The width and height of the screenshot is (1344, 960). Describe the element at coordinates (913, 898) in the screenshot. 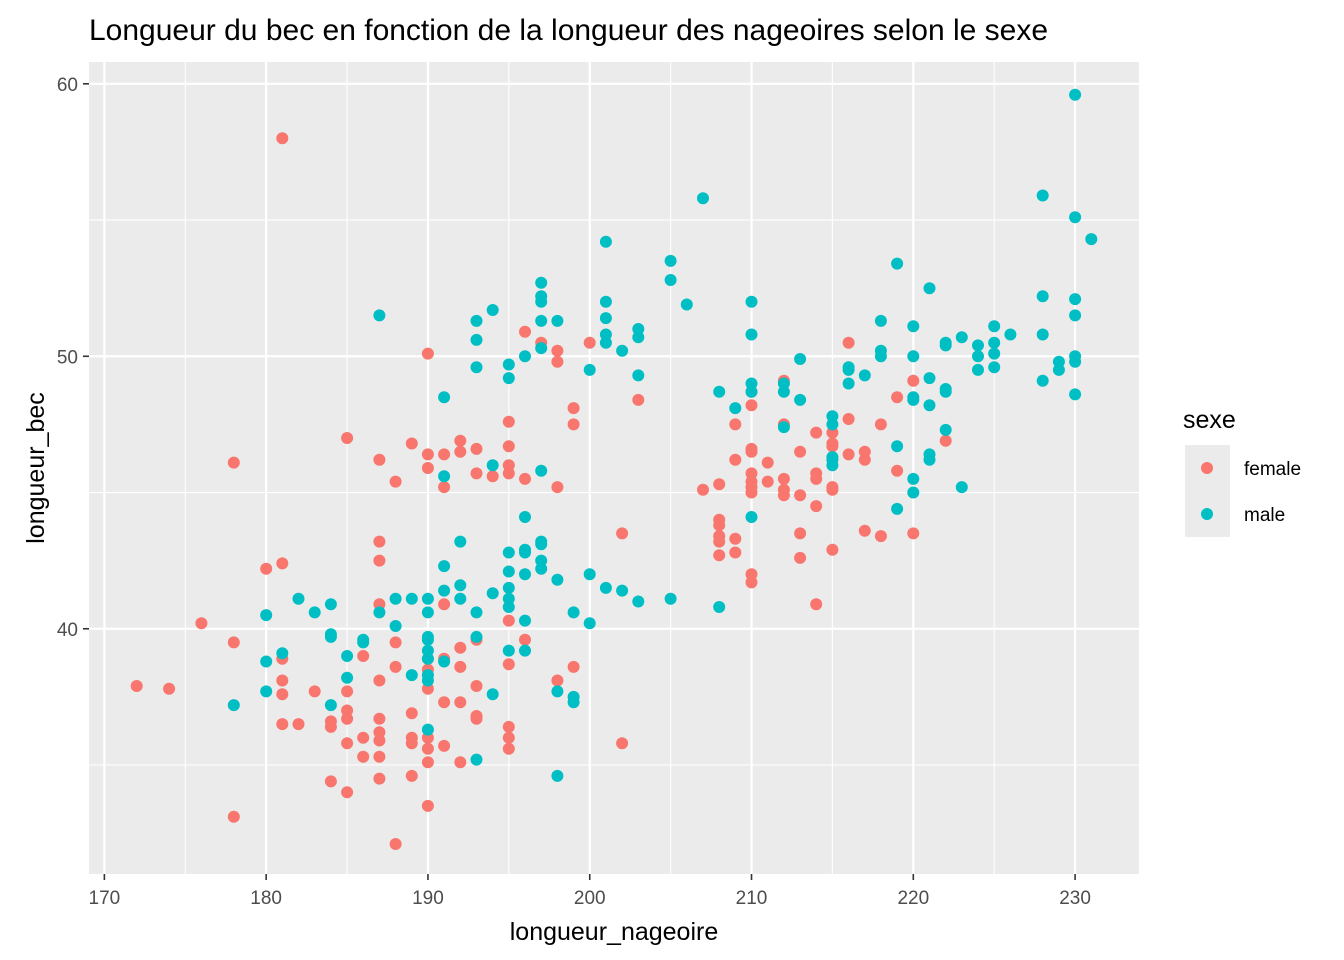

I see `x-tick-label: 220` at that location.